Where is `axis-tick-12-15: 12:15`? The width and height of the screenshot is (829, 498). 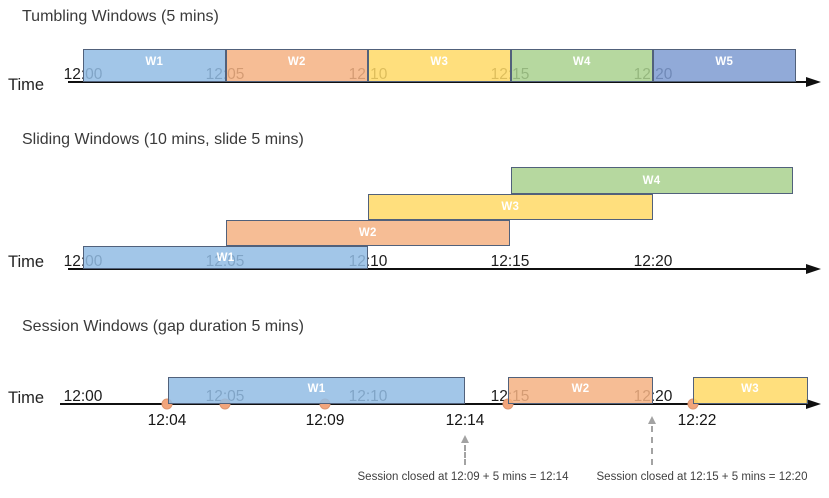 axis-tick-12-15: 12:15 is located at coordinates (510, 261).